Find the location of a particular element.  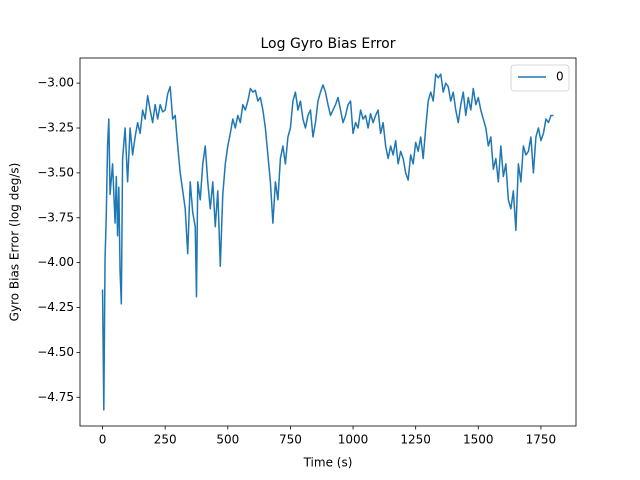

x-tick-label: 750 is located at coordinates (290, 440).